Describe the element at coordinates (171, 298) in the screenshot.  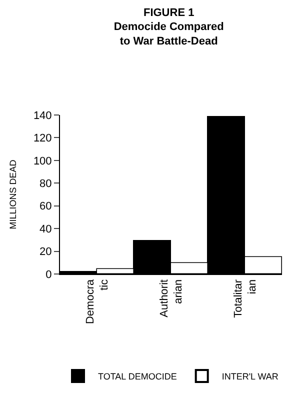
I see `x-tick-label: Authorit arian` at that location.